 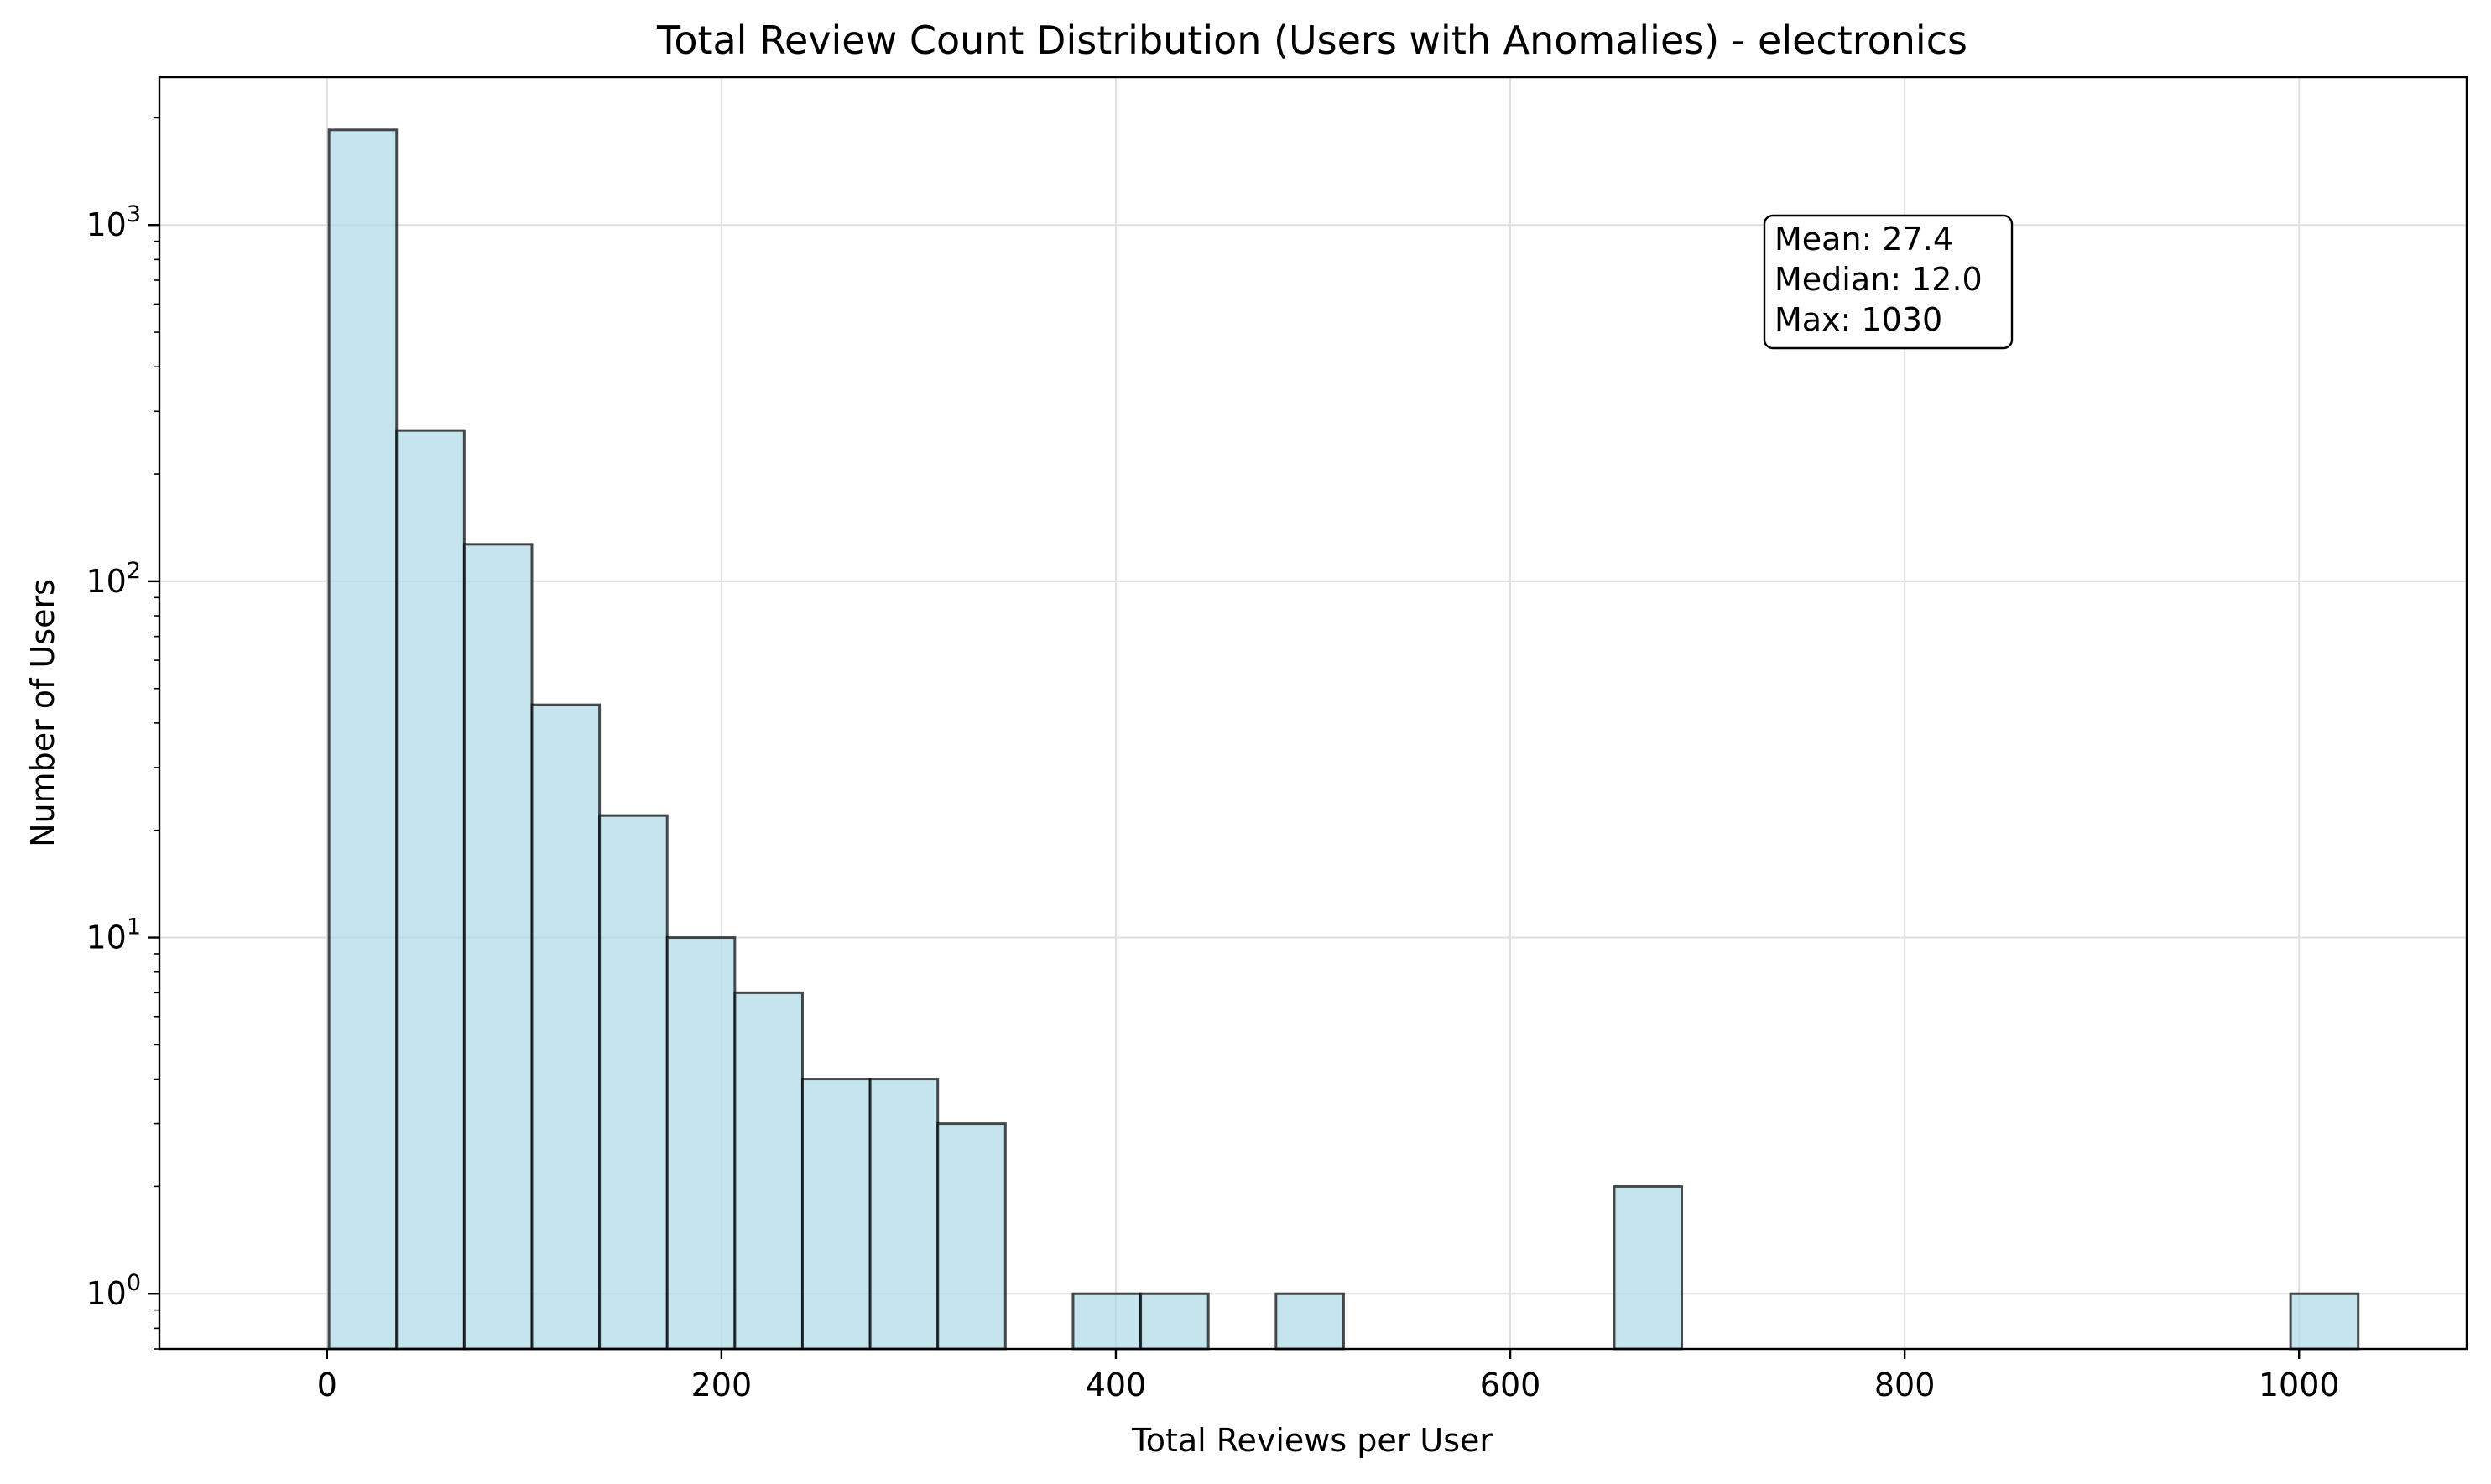 I want to click on y-tick-label: 10³, so click(x=114, y=222).